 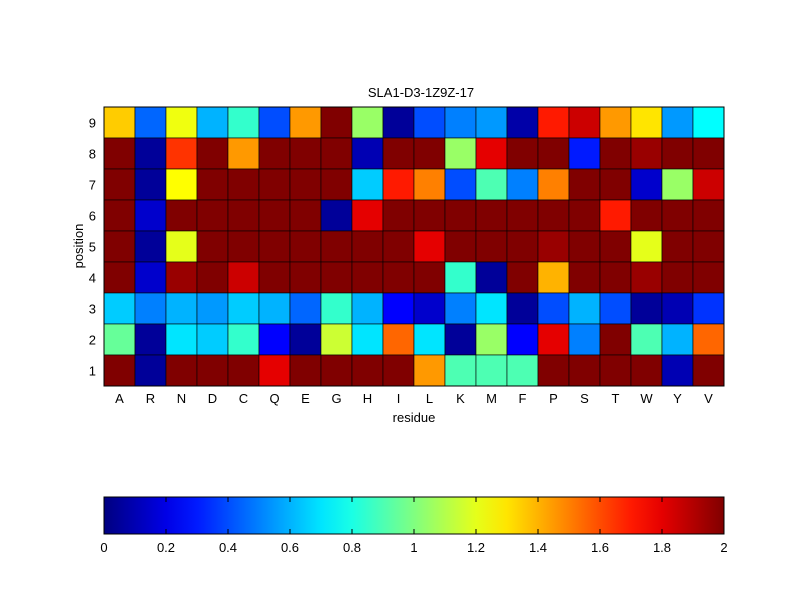 What do you see at coordinates (150, 398) in the screenshot?
I see `x-tick-label: R` at bounding box center [150, 398].